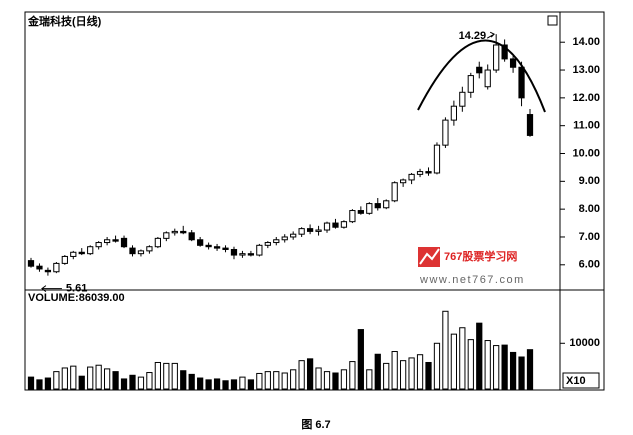  I want to click on annotation: 5.61, so click(76, 289).